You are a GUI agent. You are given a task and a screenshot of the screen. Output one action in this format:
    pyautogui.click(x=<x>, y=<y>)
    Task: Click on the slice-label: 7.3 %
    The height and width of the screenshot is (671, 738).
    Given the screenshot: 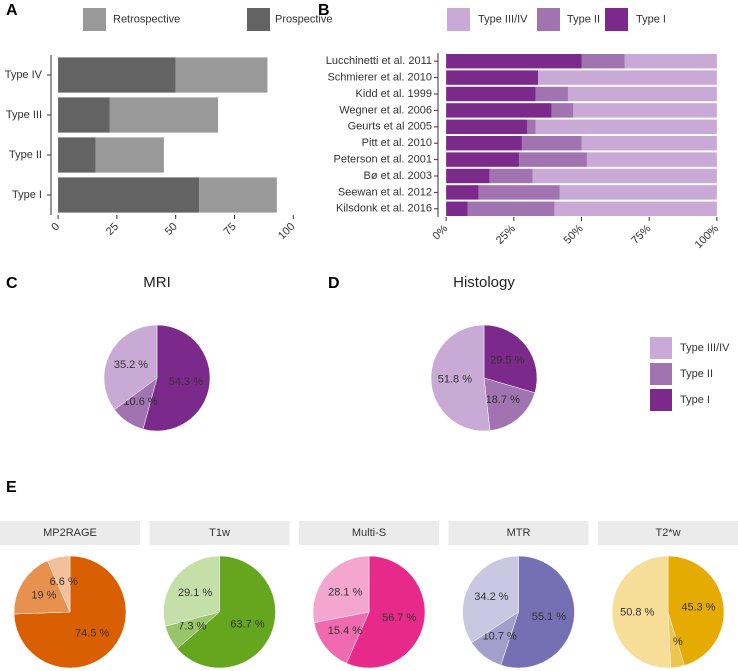 What is the action you would take?
    pyautogui.click(x=192, y=626)
    